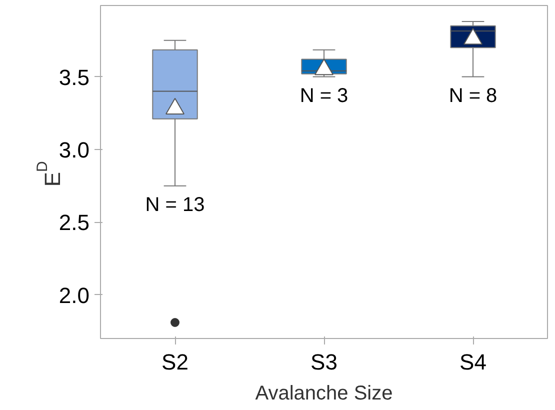 This screenshot has height=410, width=555. I want to click on annotation: N = 3, so click(324, 95).